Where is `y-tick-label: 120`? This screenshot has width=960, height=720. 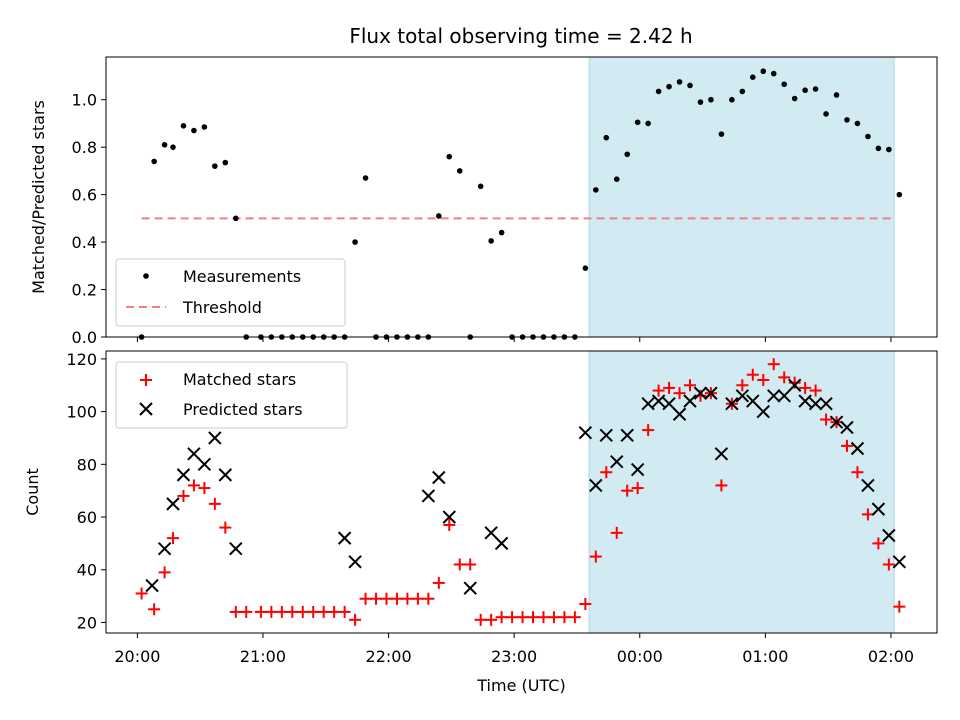
y-tick-label: 120 is located at coordinates (81, 359).